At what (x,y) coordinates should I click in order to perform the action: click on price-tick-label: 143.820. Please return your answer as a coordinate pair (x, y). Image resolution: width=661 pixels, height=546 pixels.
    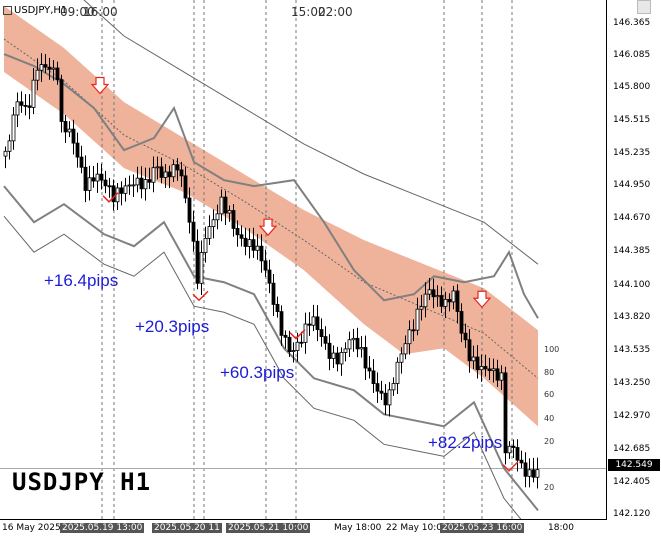
    Looking at the image, I should click on (632, 317).